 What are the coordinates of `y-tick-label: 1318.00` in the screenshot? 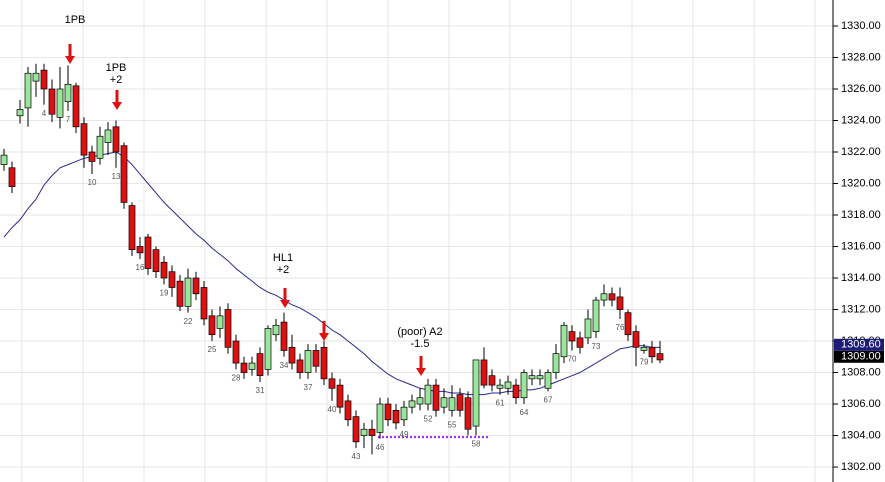 It's located at (861, 215).